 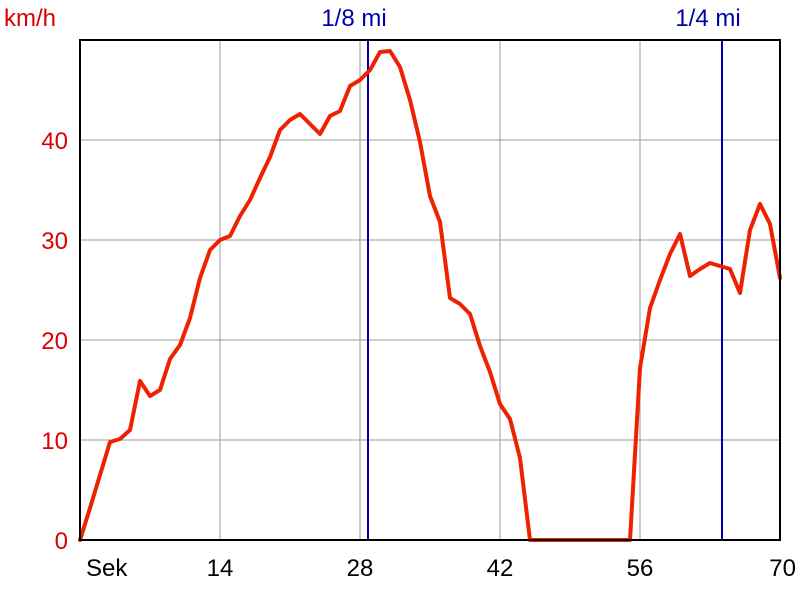 I want to click on y-tick-label: 40, so click(x=54, y=141).